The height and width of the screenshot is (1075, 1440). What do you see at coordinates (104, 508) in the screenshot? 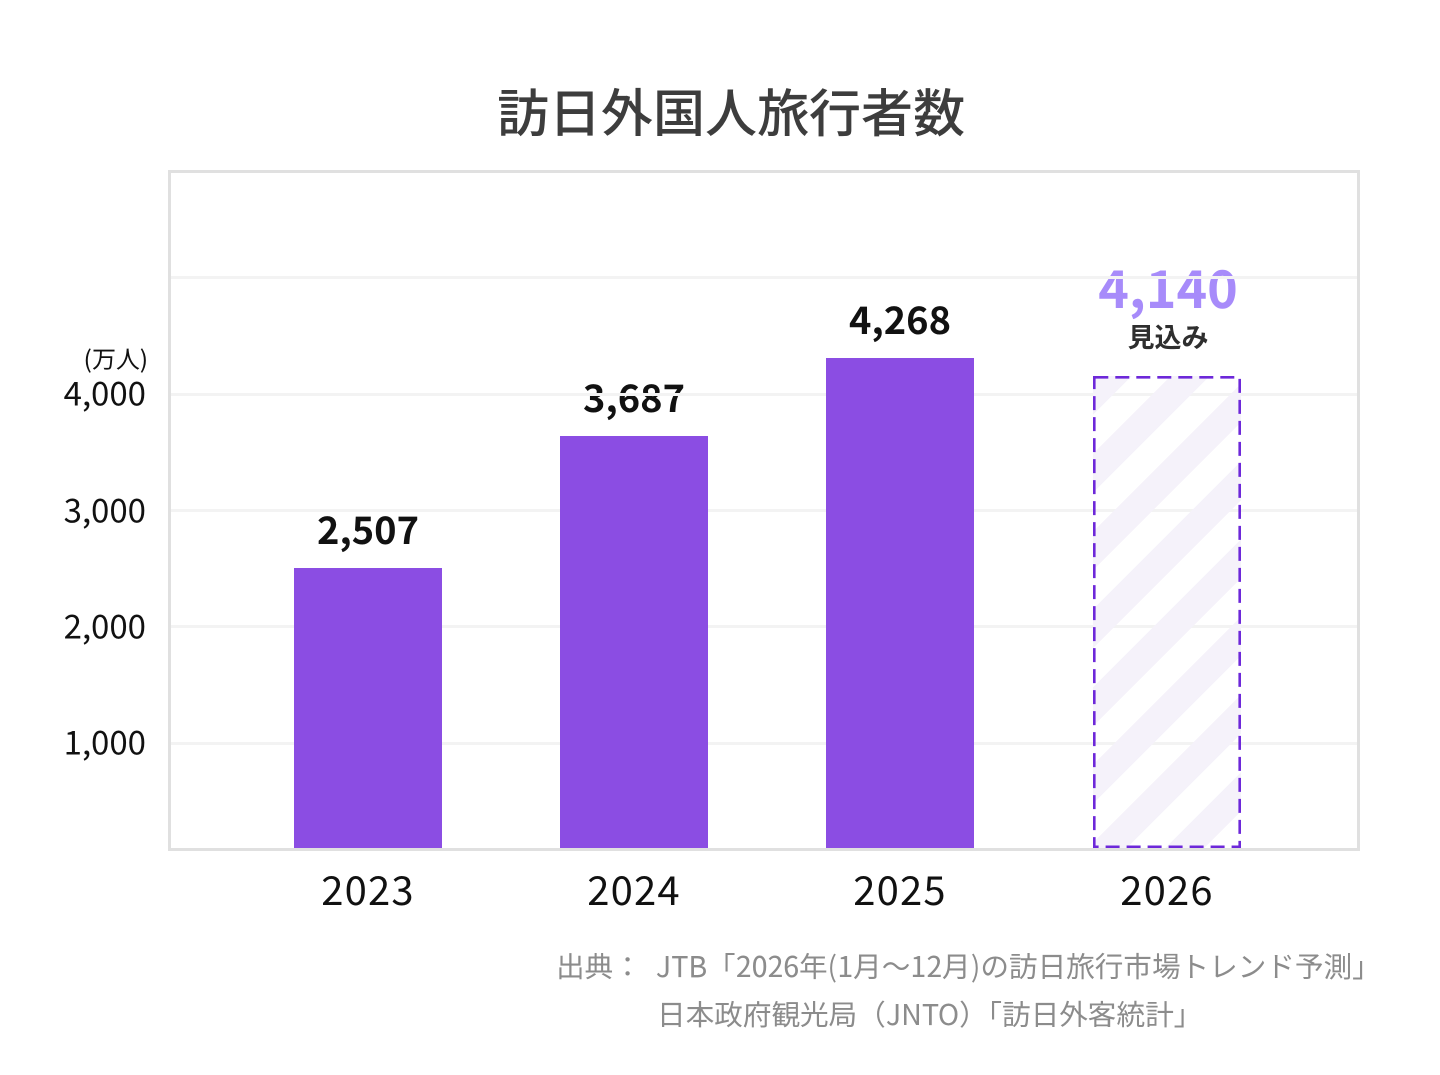
I see `y-tick-label-3000: 3,000` at bounding box center [104, 508].